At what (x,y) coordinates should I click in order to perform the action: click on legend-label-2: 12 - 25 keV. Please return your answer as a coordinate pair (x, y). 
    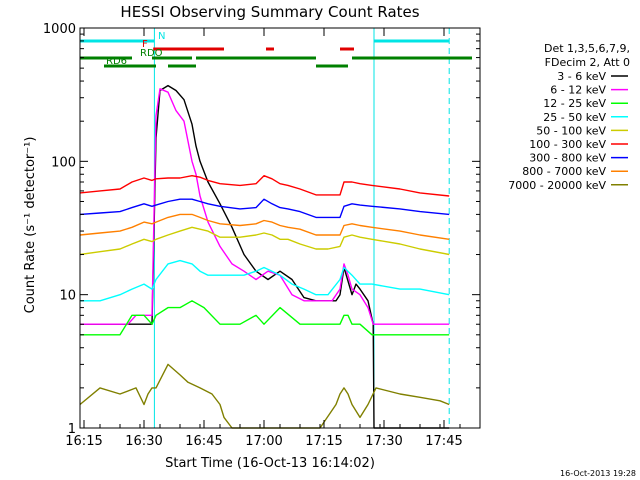
    Looking at the image, I should click on (574, 103).